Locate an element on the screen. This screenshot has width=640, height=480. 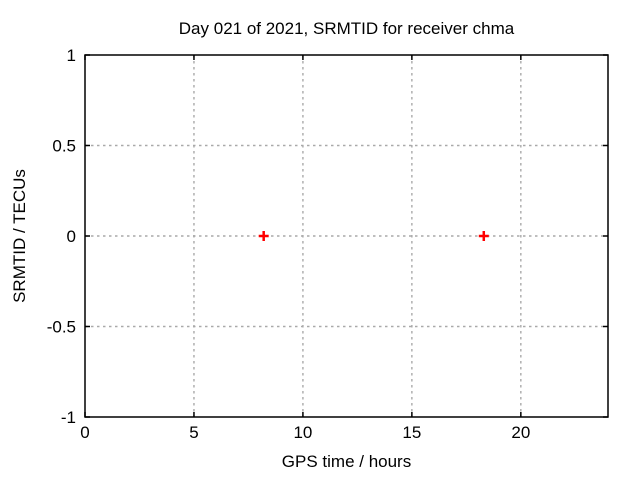
x-tick-label: 10 is located at coordinates (302, 432).